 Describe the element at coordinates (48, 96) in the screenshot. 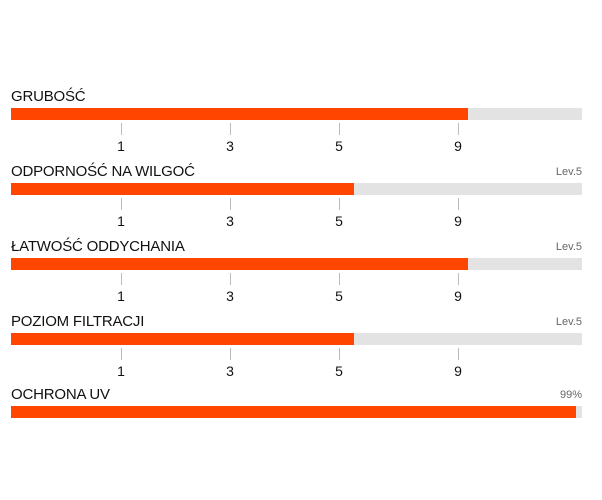

I see `metric-label: GRUBOŚĆ` at that location.